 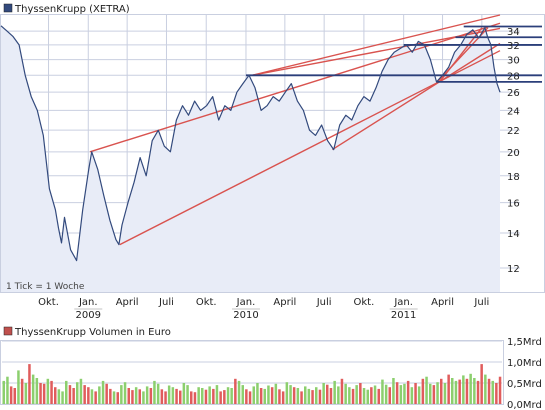 I want to click on x-tick-year: 2011, so click(x=403, y=315).